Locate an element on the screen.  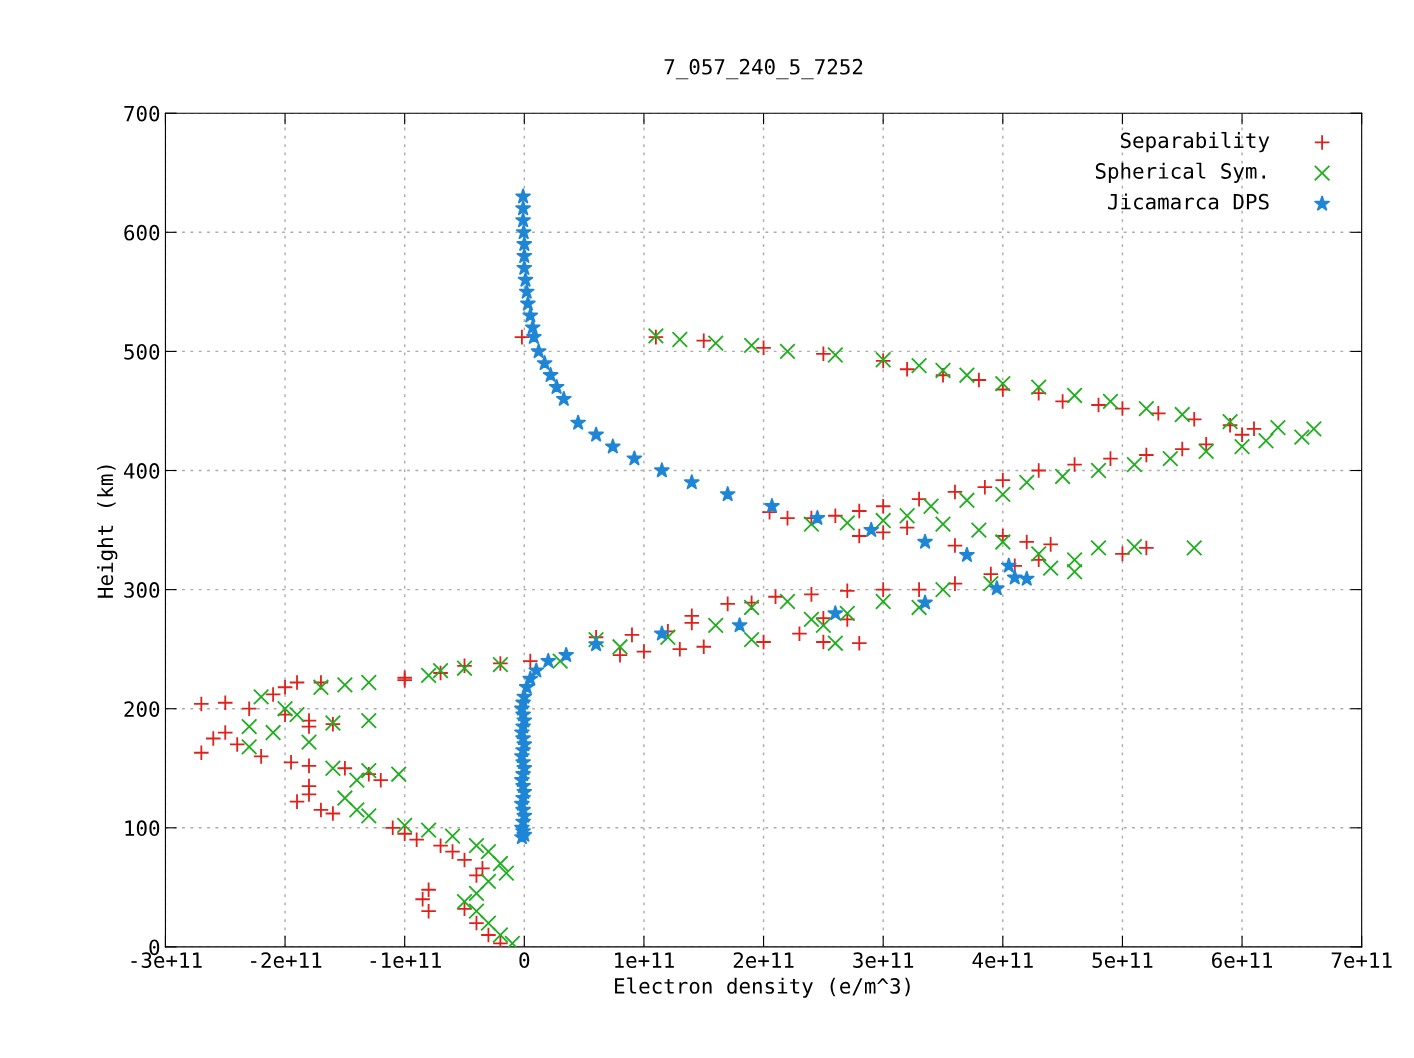
y-tick-label: 100 is located at coordinates (142, 828).